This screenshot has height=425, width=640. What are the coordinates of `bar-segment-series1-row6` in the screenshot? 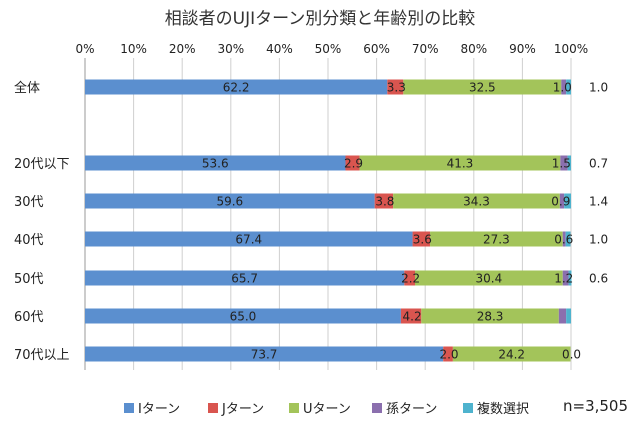 It's located at (448, 354).